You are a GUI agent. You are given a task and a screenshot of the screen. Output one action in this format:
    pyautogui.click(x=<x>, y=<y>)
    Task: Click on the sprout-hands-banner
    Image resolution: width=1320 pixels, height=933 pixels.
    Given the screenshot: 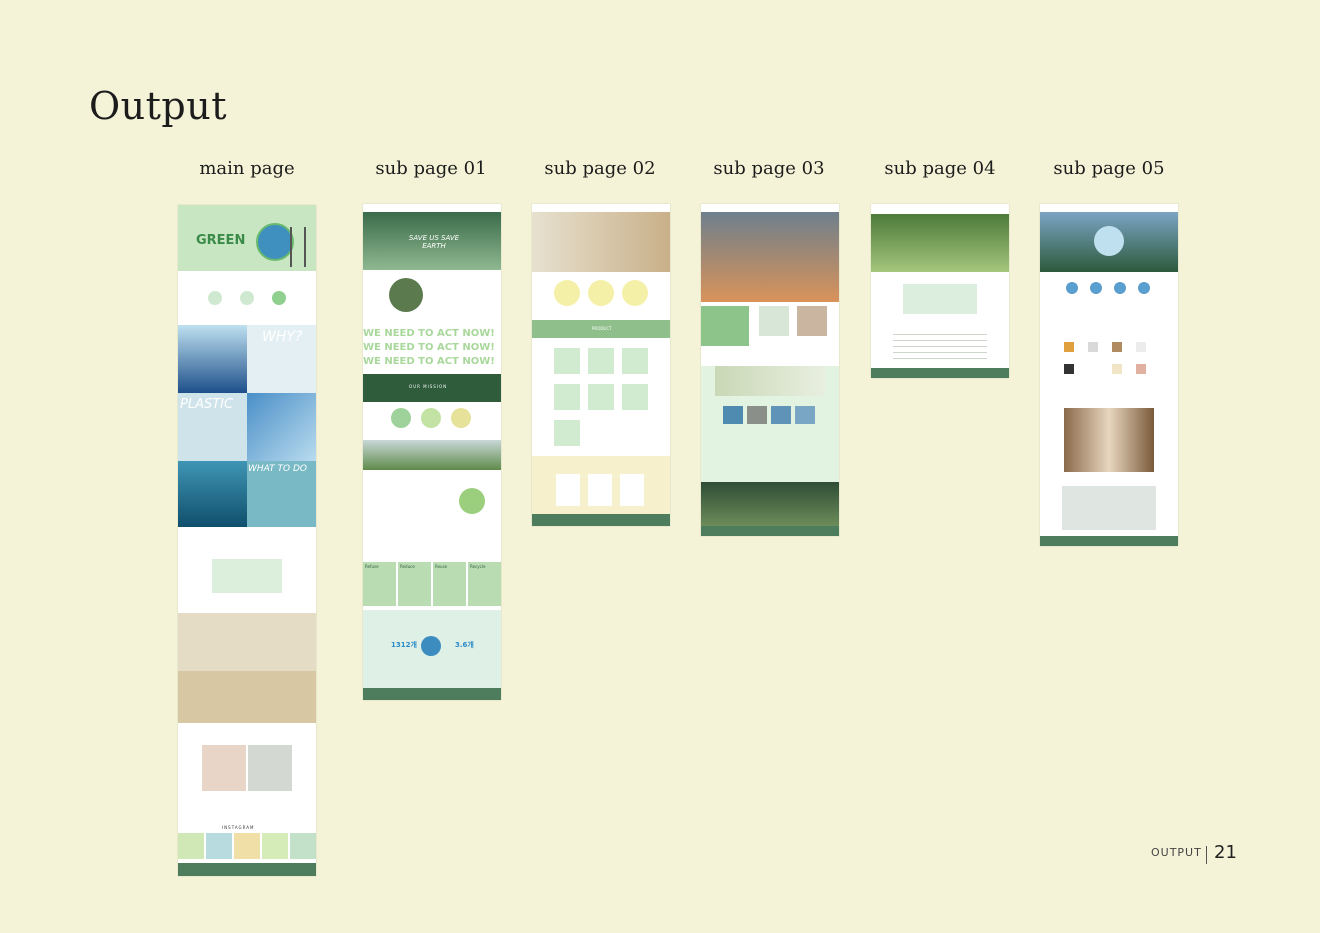 What is the action you would take?
    pyautogui.click(x=940, y=243)
    